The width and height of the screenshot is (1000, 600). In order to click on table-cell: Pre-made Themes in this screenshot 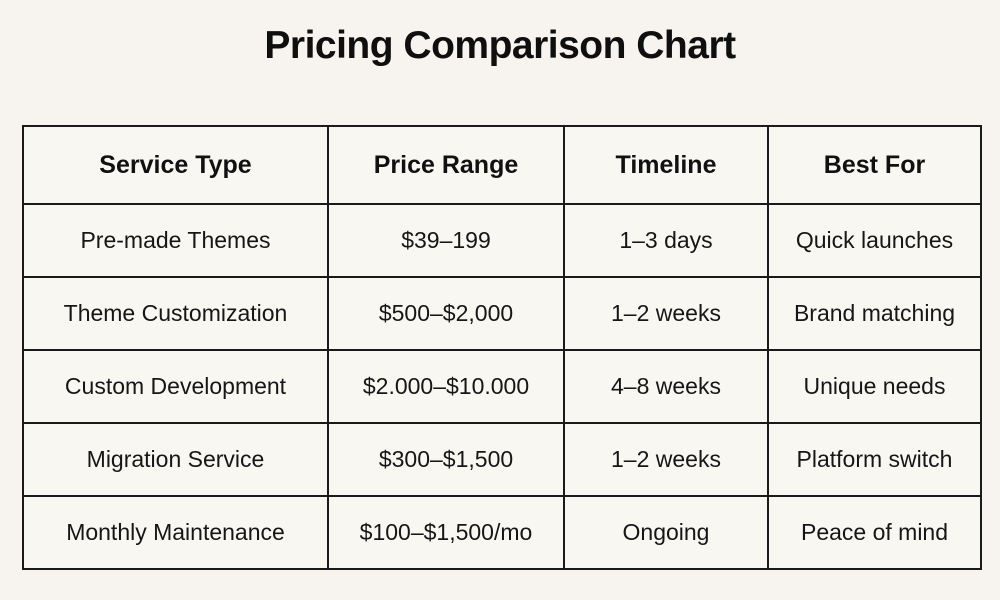, I will do `click(175, 240)`.